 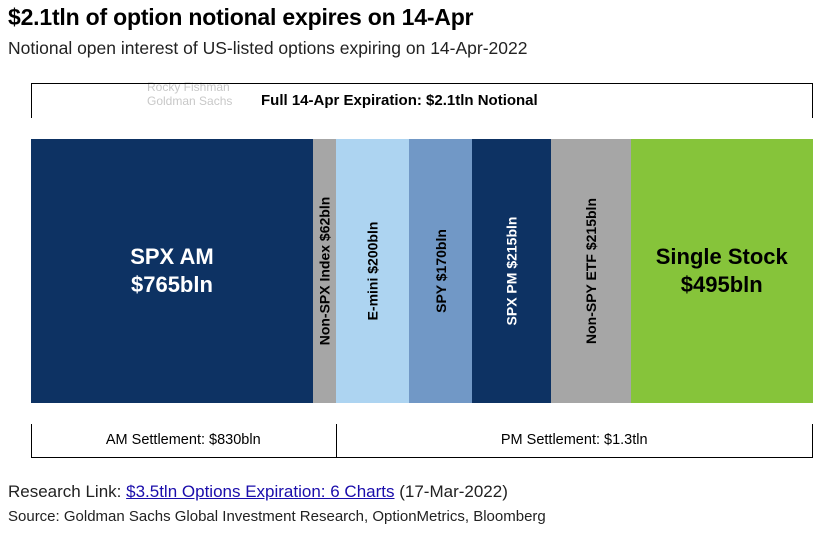 I want to click on bar-label: Single Stock $495bln, so click(x=721, y=270).